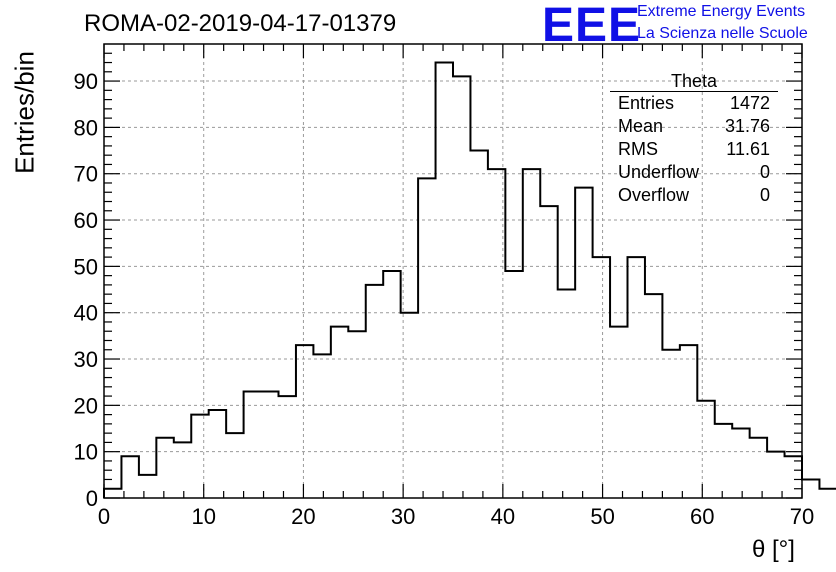 This screenshot has width=836, height=572. I want to click on stats-row-rms: RMS 11.61, so click(694, 149).